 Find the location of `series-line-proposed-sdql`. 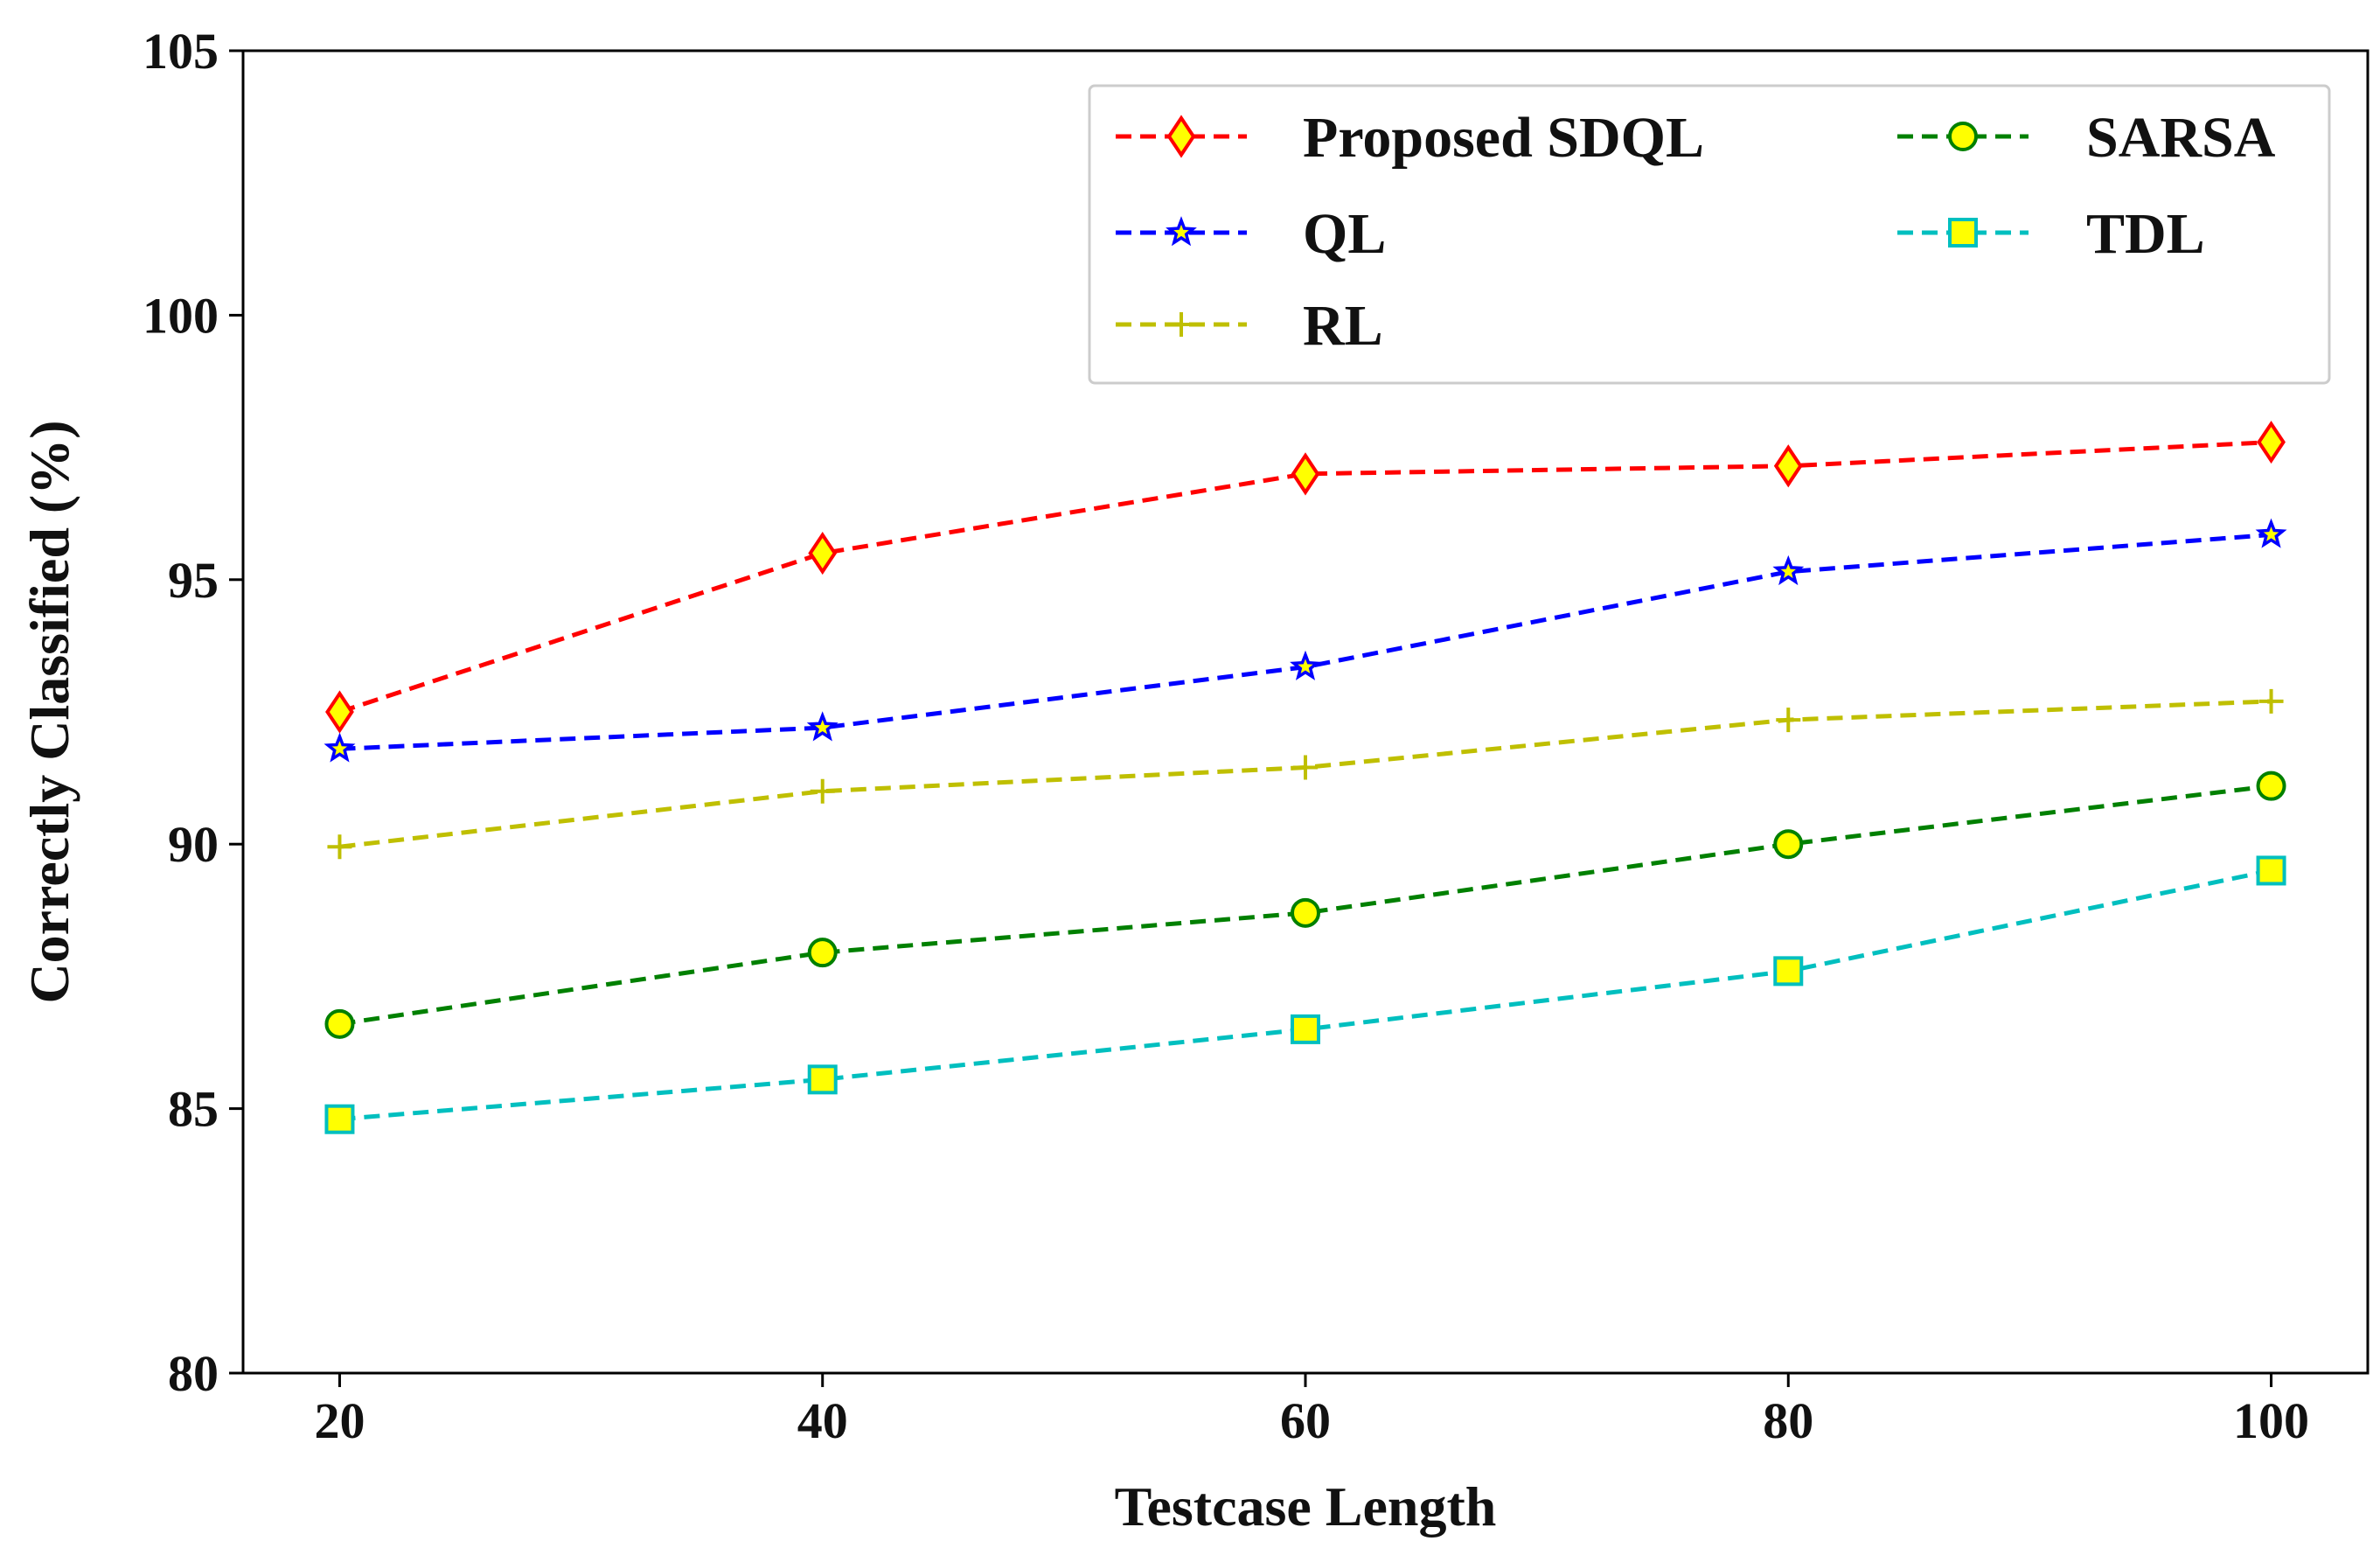

series-line-proposed-sdql is located at coordinates (1305, 577).